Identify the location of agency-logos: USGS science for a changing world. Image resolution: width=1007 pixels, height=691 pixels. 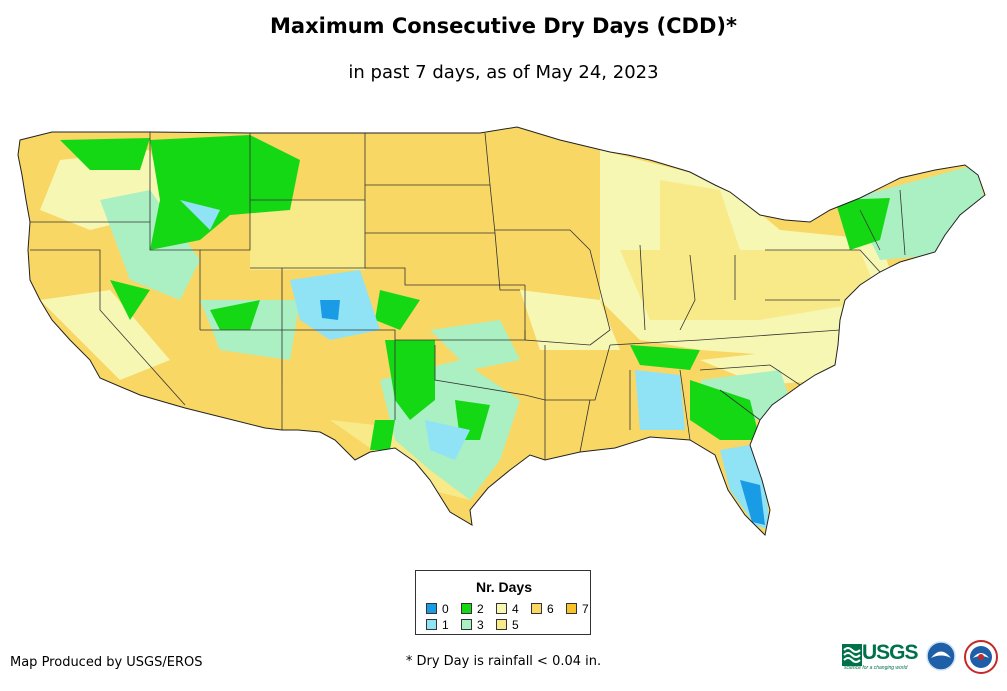
(922, 658).